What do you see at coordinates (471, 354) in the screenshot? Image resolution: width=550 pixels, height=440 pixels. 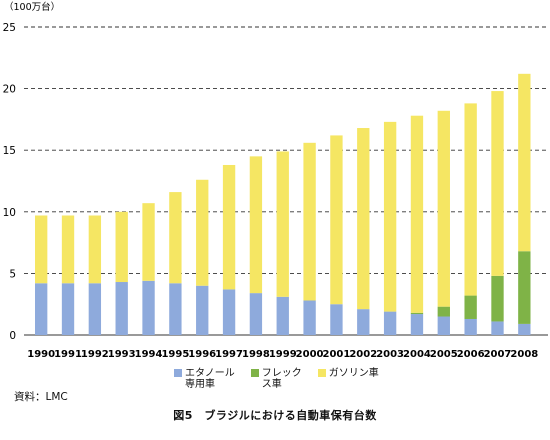 I see `x-tick-label: 2006` at bounding box center [471, 354].